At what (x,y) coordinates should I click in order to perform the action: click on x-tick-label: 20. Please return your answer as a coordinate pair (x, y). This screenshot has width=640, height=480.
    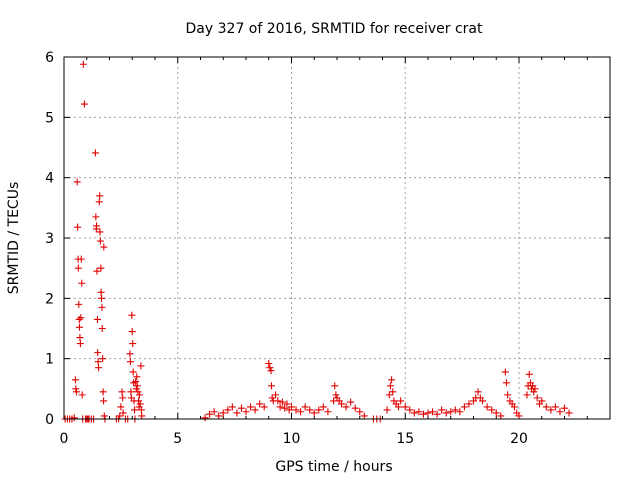
    Looking at the image, I should click on (519, 439).